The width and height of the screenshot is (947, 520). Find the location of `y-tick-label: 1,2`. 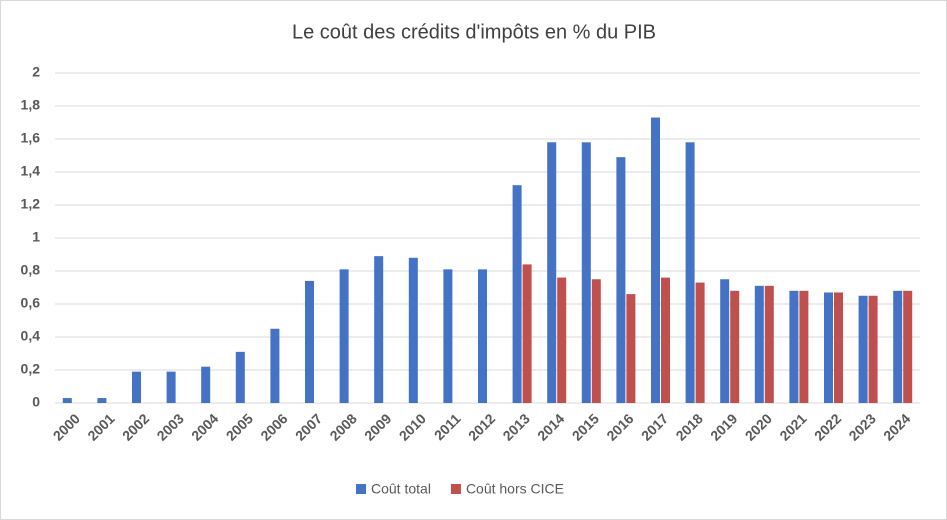

y-tick-label: 1,2 is located at coordinates (31, 204).